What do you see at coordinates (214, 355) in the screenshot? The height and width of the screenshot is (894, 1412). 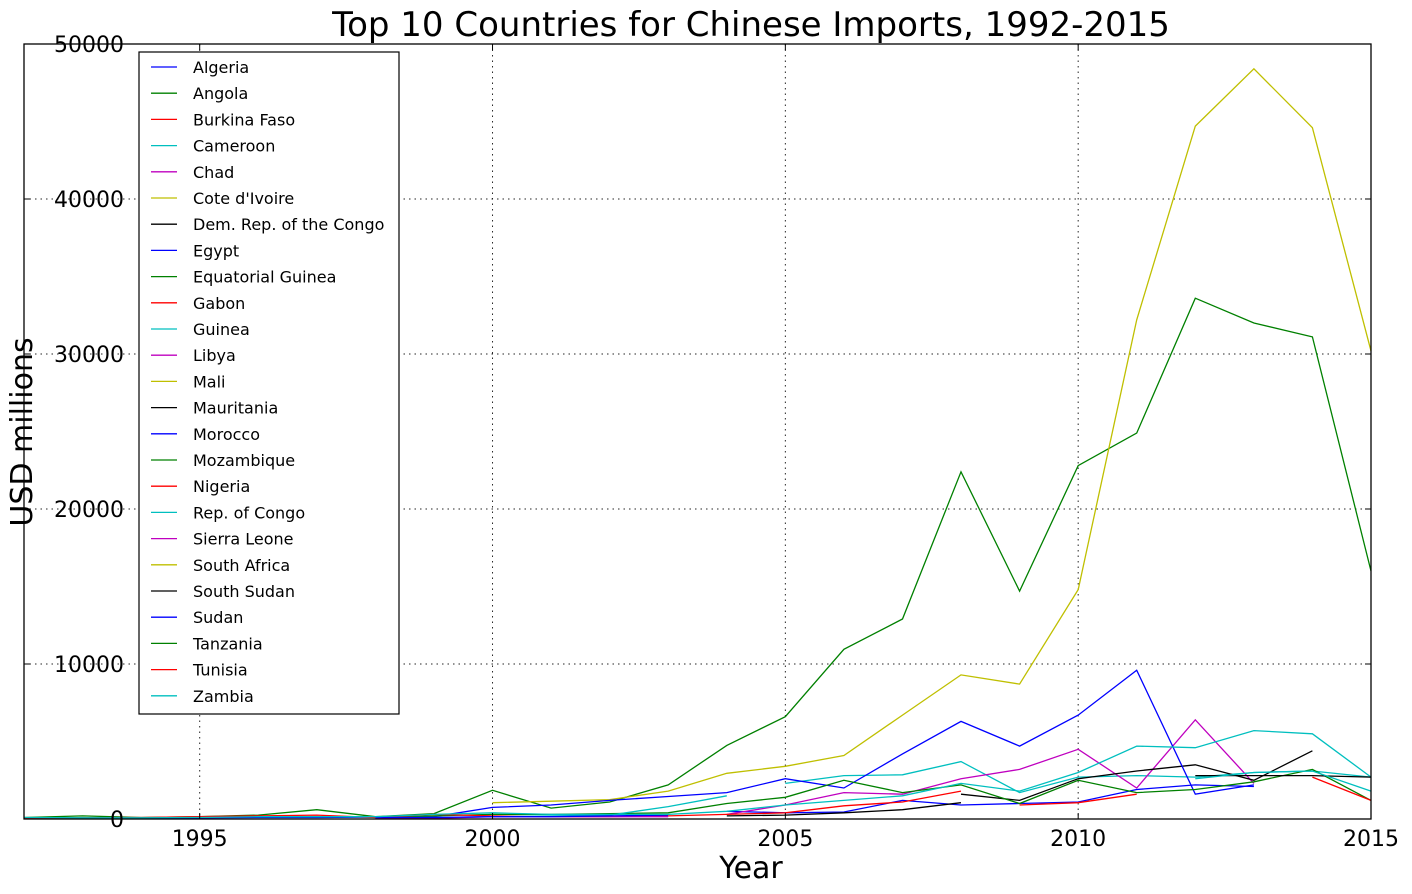 I see `legend-entry: Libya` at bounding box center [214, 355].